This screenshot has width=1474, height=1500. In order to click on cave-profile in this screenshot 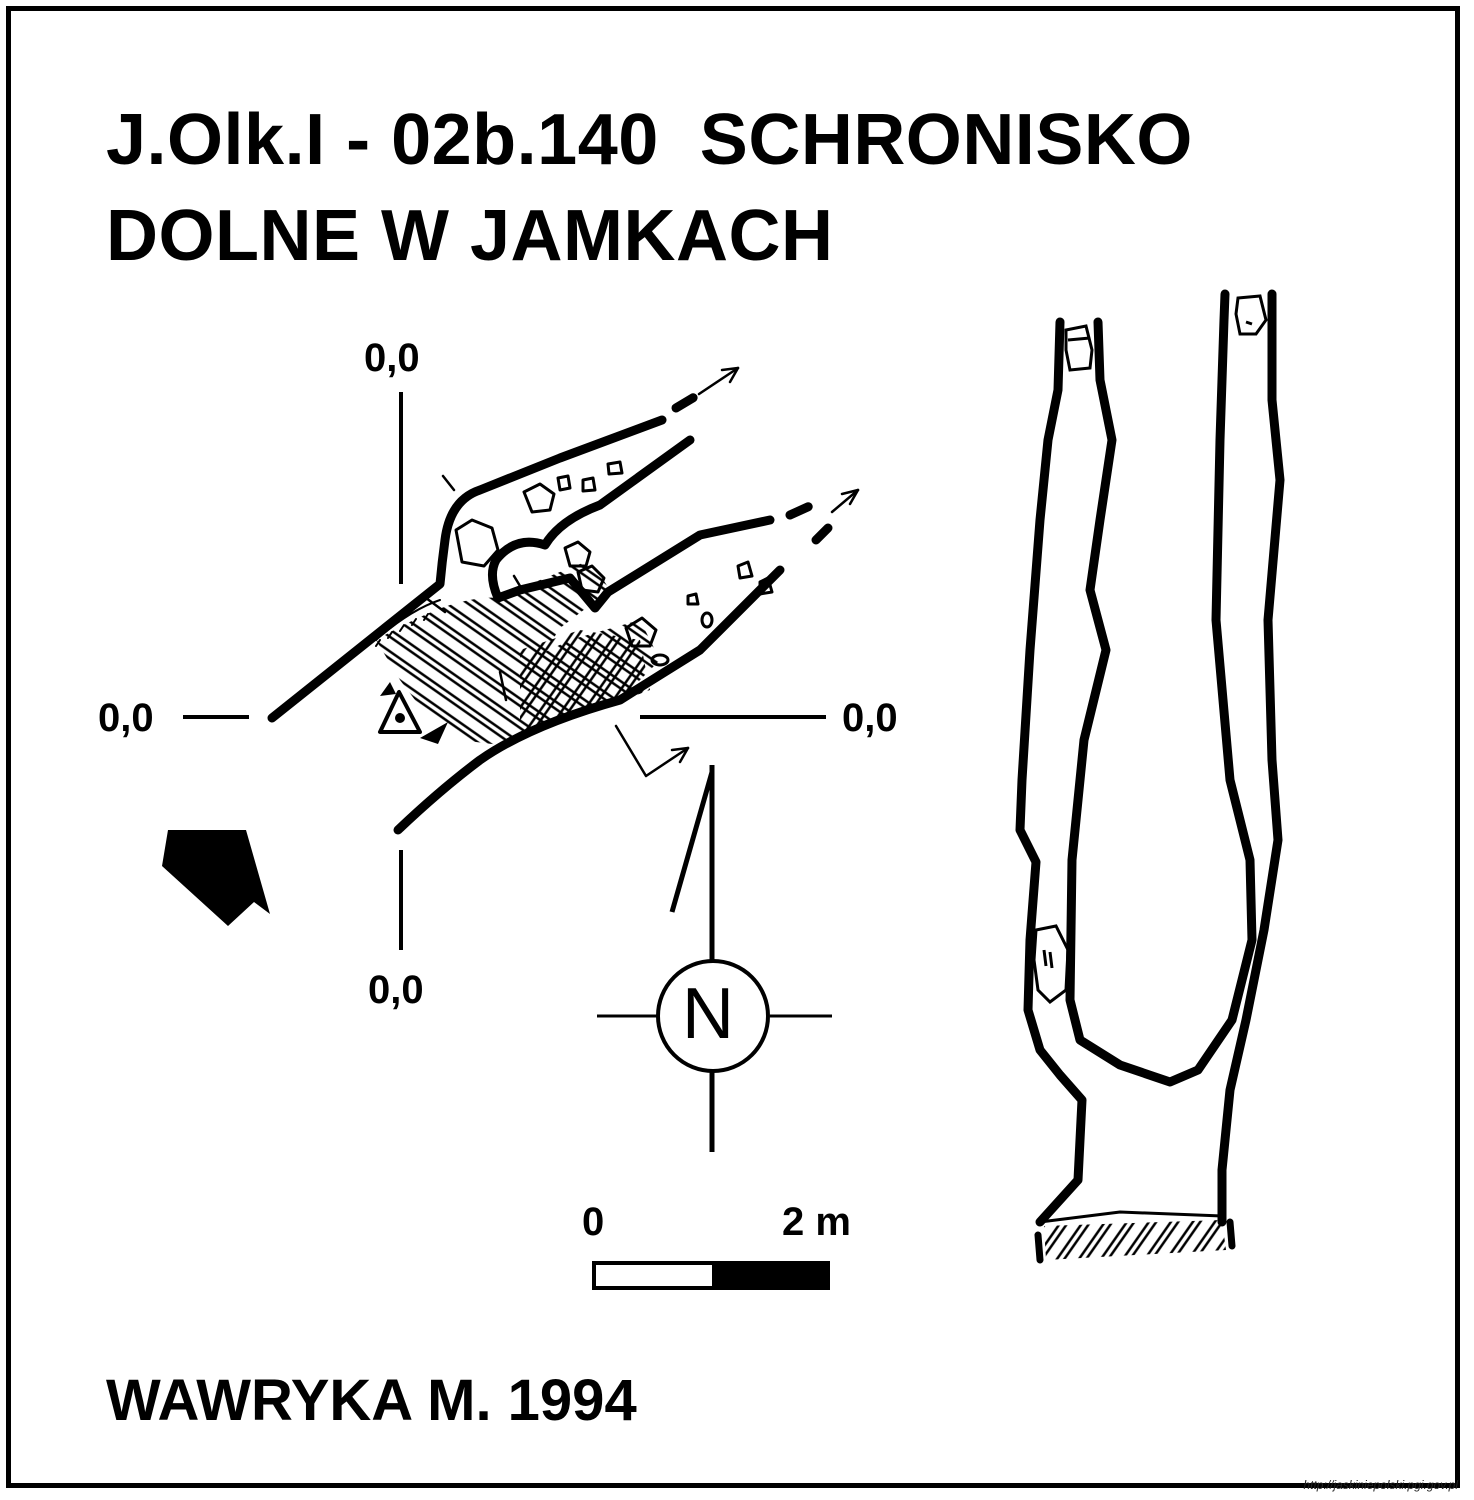, I will do `click(1150, 776)`.